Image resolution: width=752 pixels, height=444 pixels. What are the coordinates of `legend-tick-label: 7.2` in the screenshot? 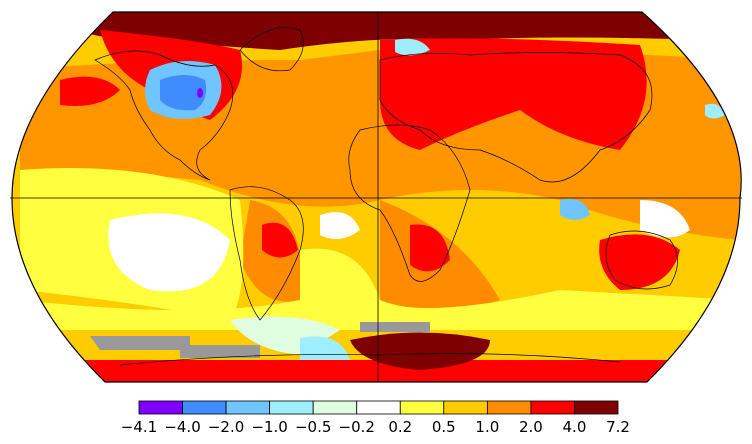 It's located at (618, 427).